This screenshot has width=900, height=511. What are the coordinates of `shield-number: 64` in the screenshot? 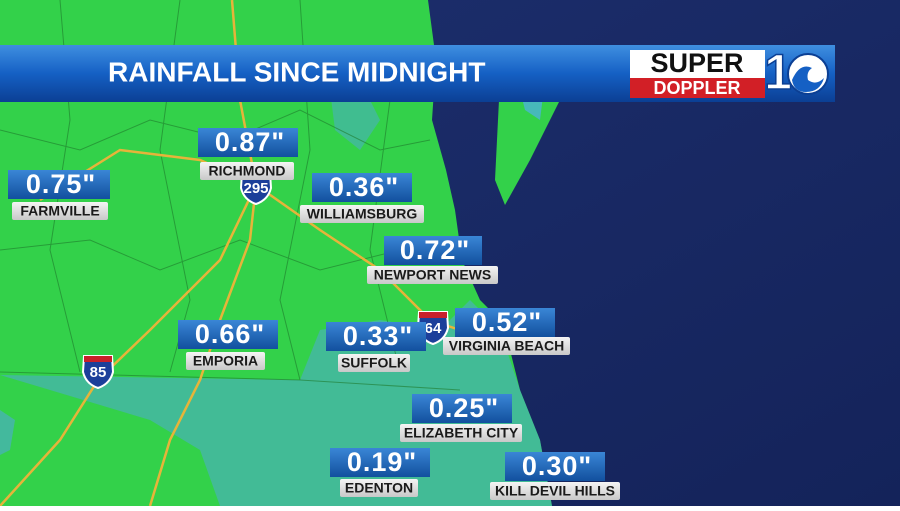 It's located at (433, 328).